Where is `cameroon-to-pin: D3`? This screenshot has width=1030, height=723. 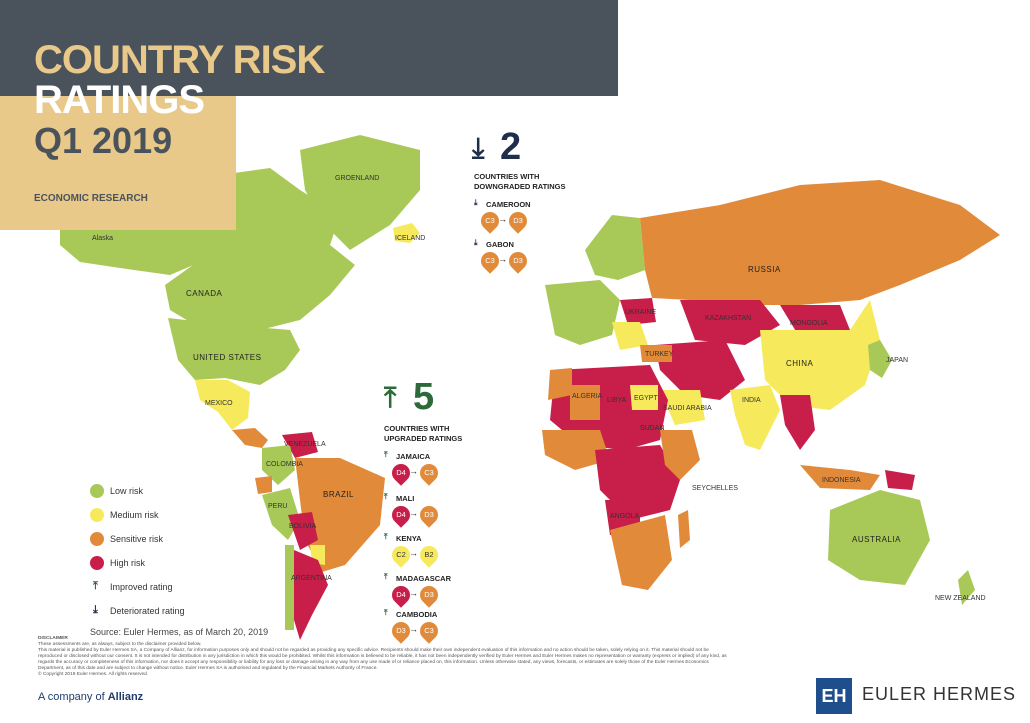
cameroon-to-pin: D3 is located at coordinates (518, 221).